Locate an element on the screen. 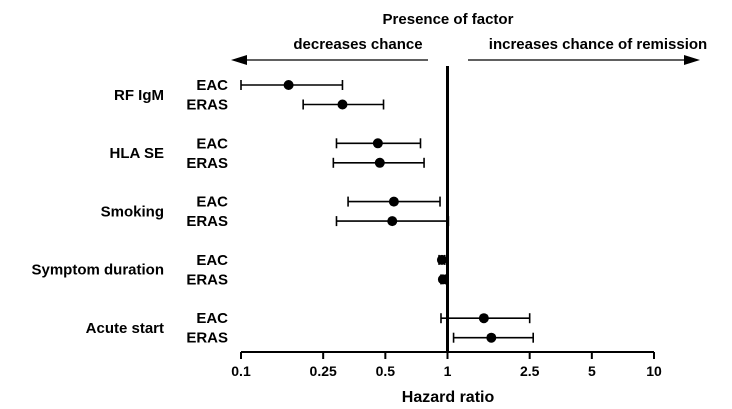 This screenshot has height=409, width=732. x-axis-label: Hazard ratio is located at coordinates (448, 397).